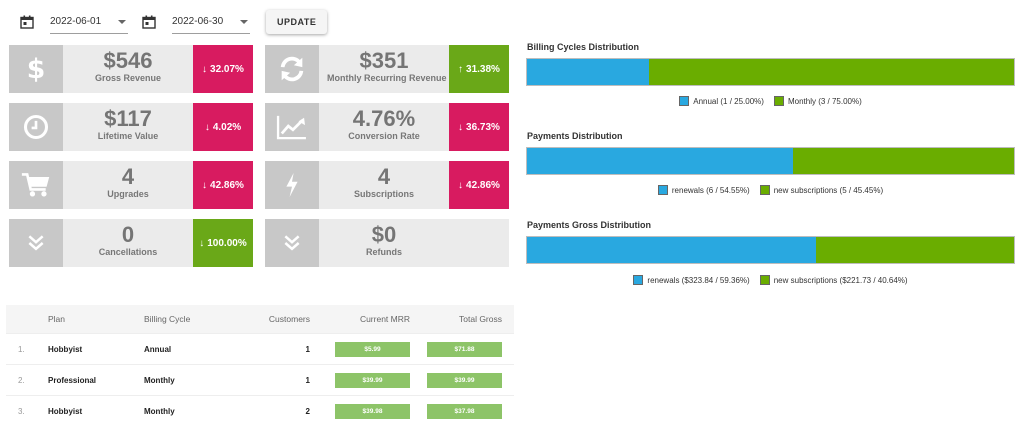 The image size is (1024, 422). What do you see at coordinates (479, 243) in the screenshot?
I see `kpi-change-badge` at bounding box center [479, 243].